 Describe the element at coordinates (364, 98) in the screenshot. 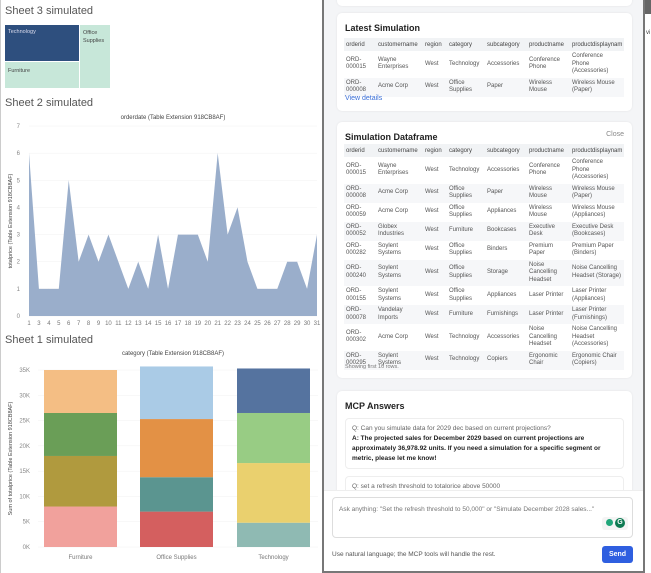

I see `view-details-link: View details` at that location.